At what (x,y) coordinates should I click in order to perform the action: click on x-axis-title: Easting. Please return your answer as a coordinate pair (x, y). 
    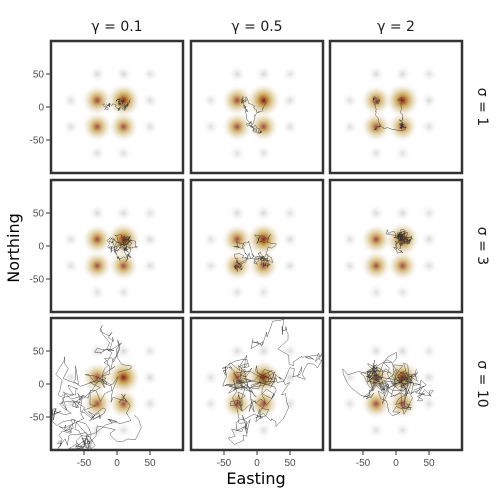
    Looking at the image, I should click on (255, 478).